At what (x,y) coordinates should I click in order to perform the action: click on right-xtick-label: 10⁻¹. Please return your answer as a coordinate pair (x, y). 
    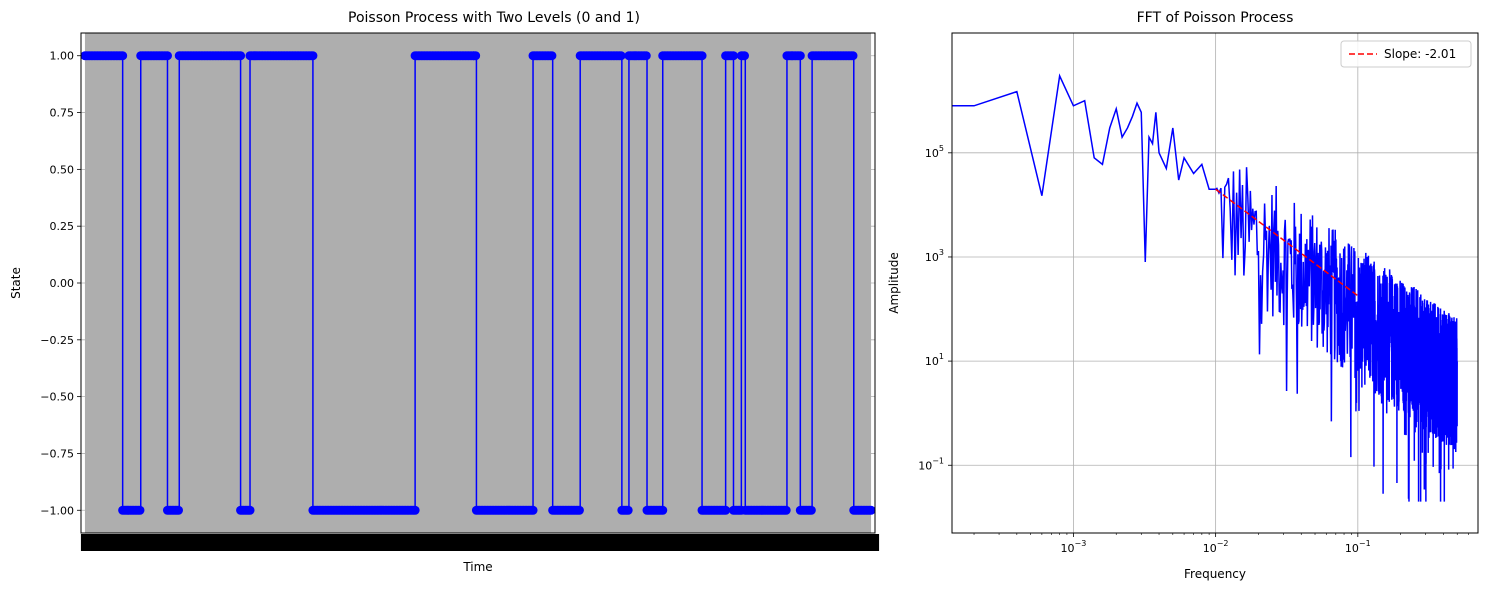
    Looking at the image, I should click on (1358, 547).